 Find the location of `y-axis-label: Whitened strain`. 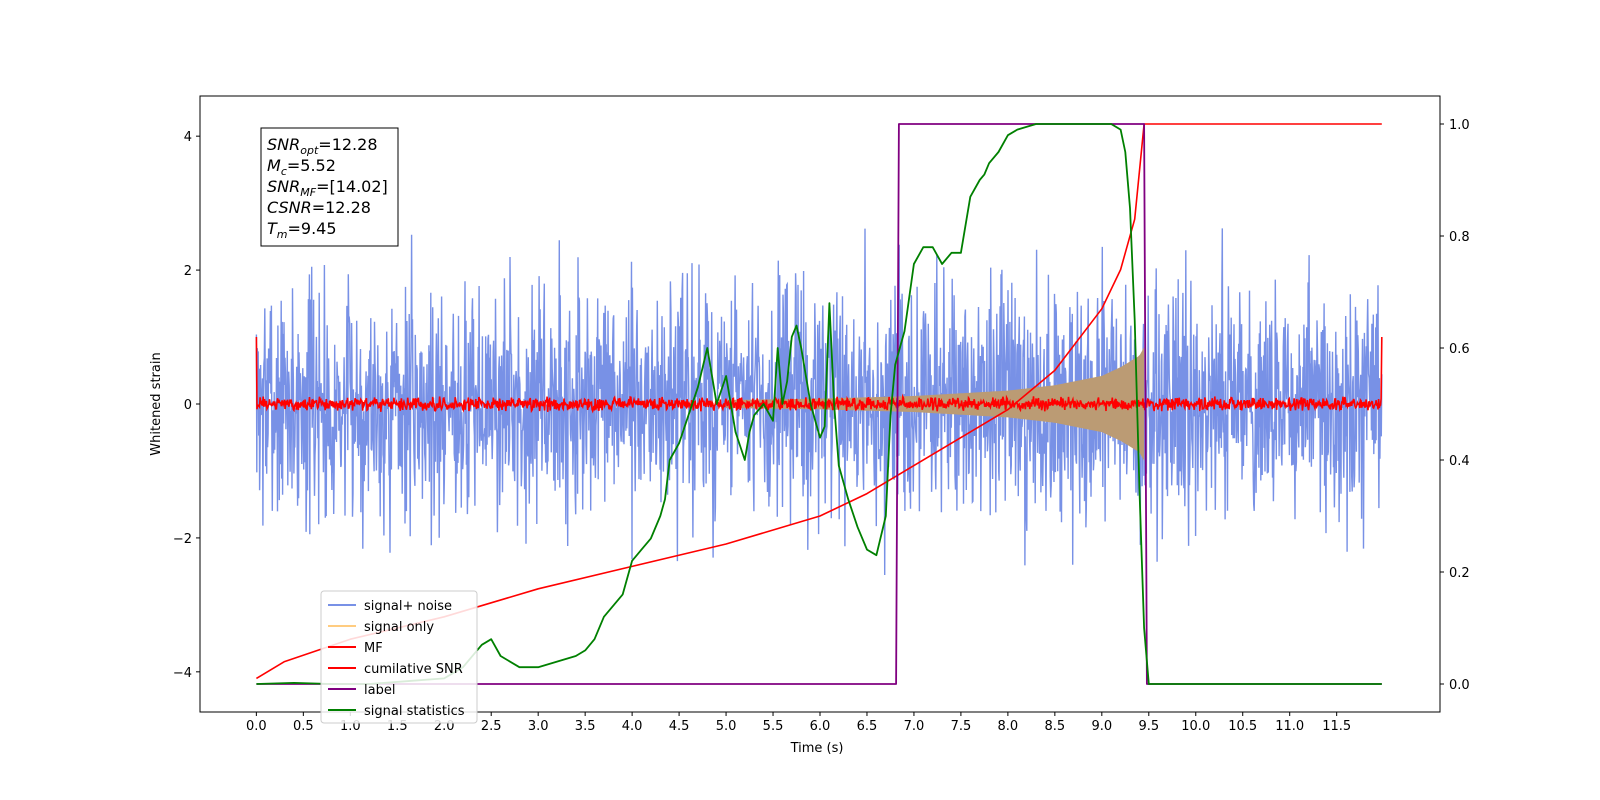

y-axis-label: Whitened strain is located at coordinates (156, 403).